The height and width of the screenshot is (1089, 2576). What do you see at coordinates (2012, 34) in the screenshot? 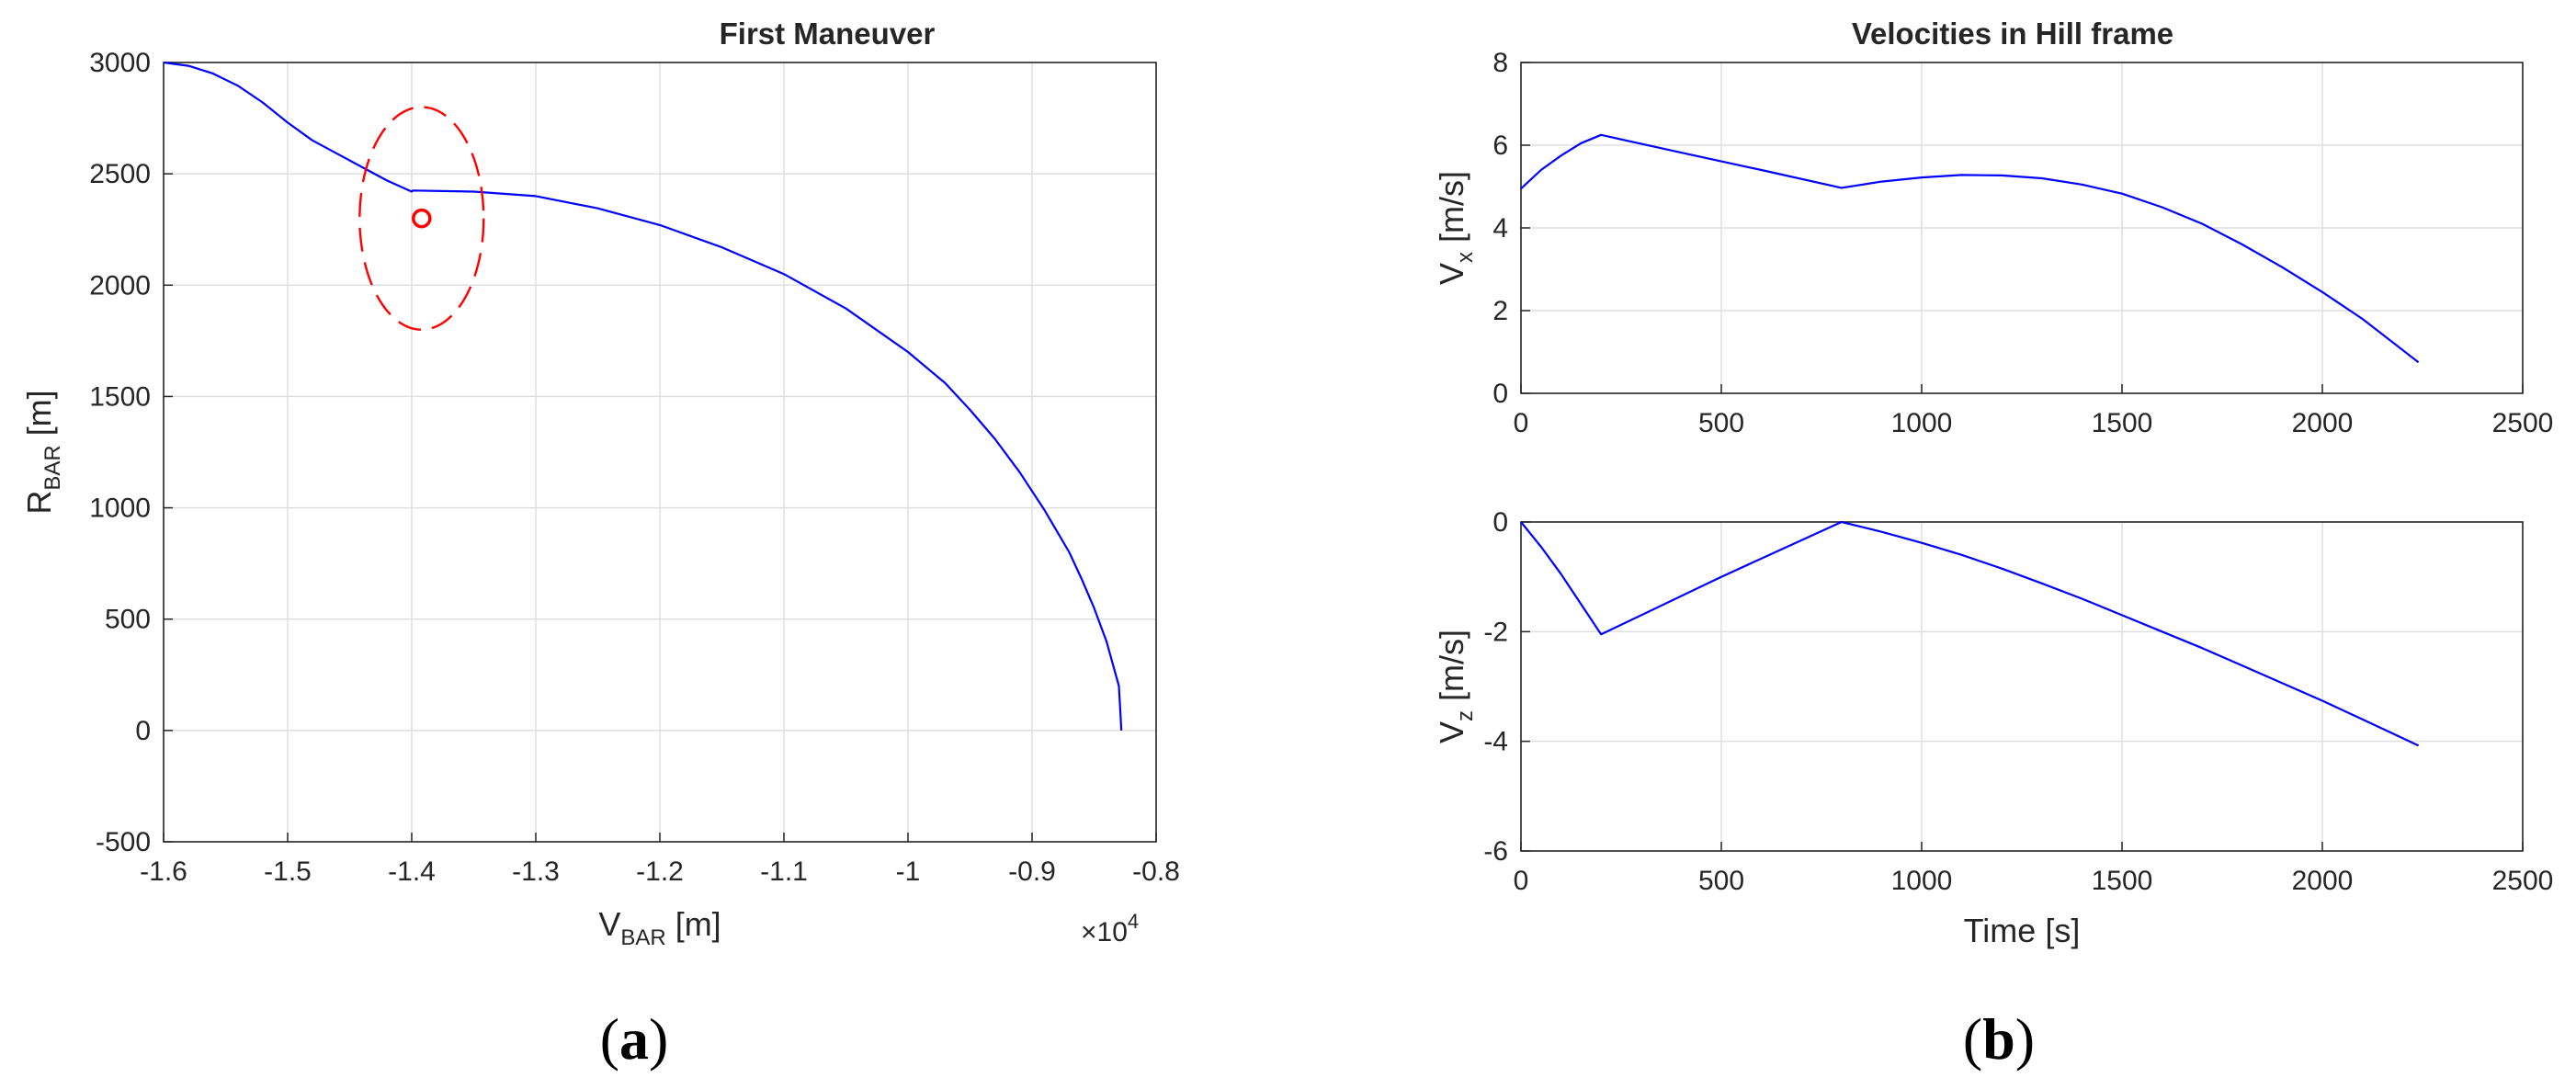
I see `chart-b-title: Velocities in Hill frame` at bounding box center [2012, 34].